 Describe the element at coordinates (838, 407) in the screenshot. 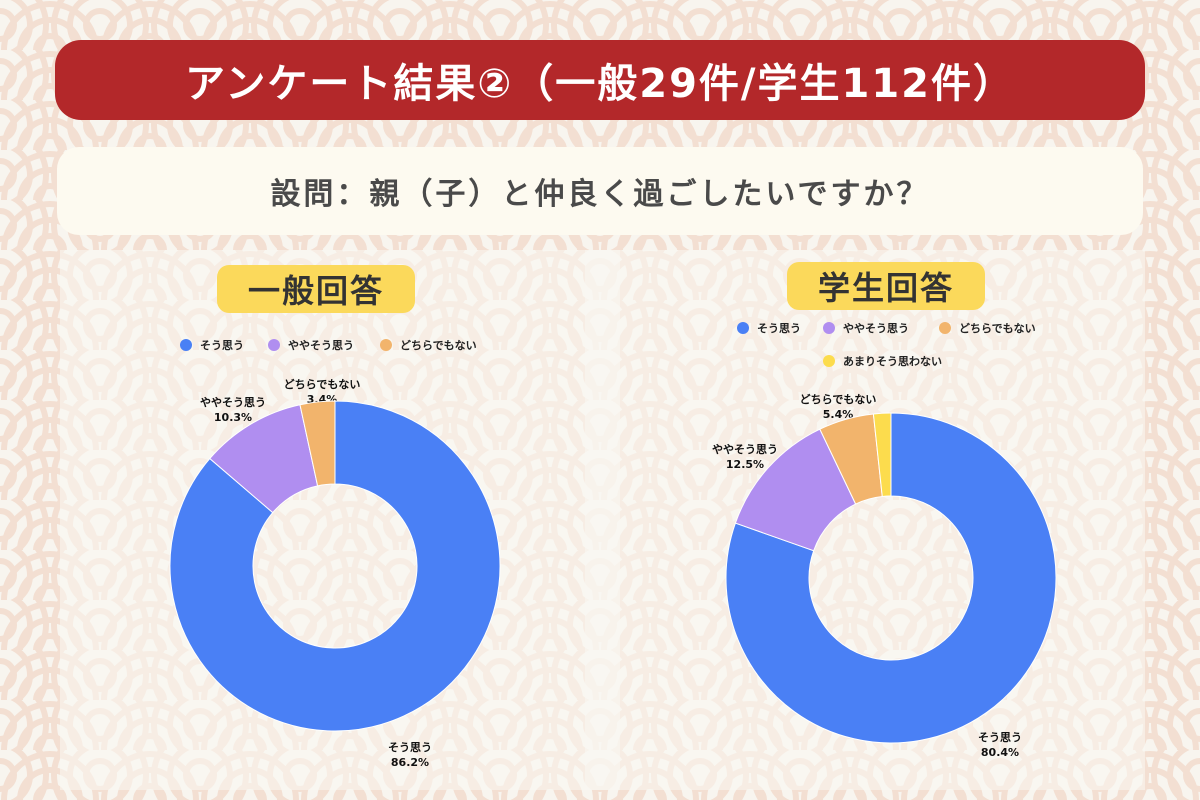

I see `slice-data-label: どちらでもない 5.4%` at that location.